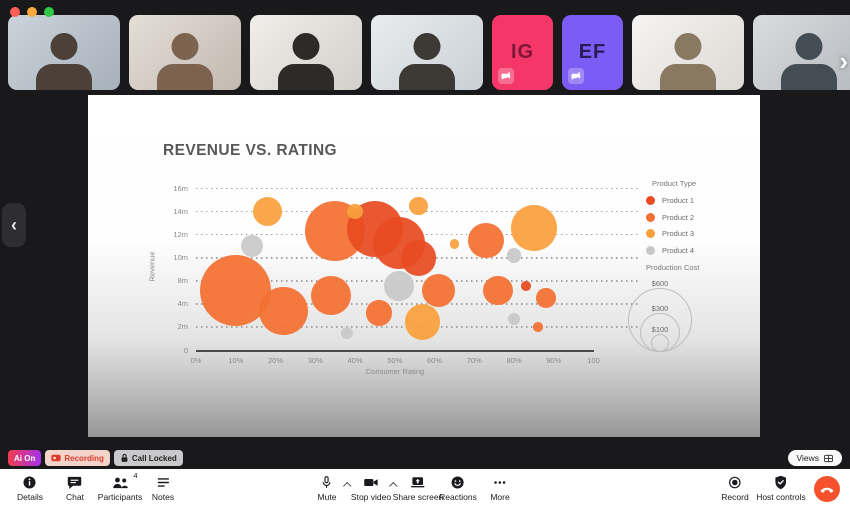 This screenshot has height=507, width=850. Describe the element at coordinates (182, 304) in the screenshot. I see `y-tick-label: 4m` at that location.